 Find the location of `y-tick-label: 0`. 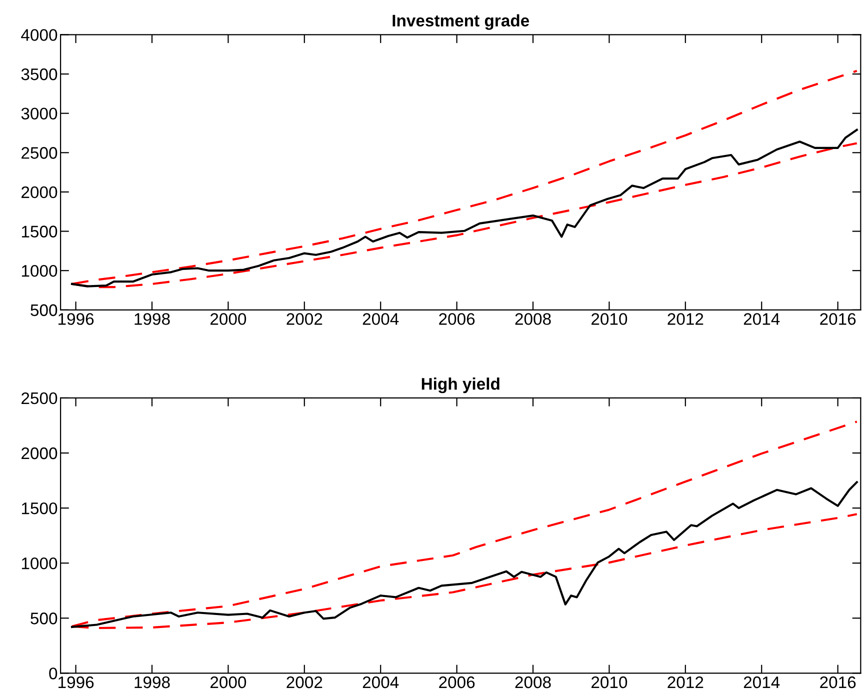

y-tick-label: 0 is located at coordinates (53, 674).